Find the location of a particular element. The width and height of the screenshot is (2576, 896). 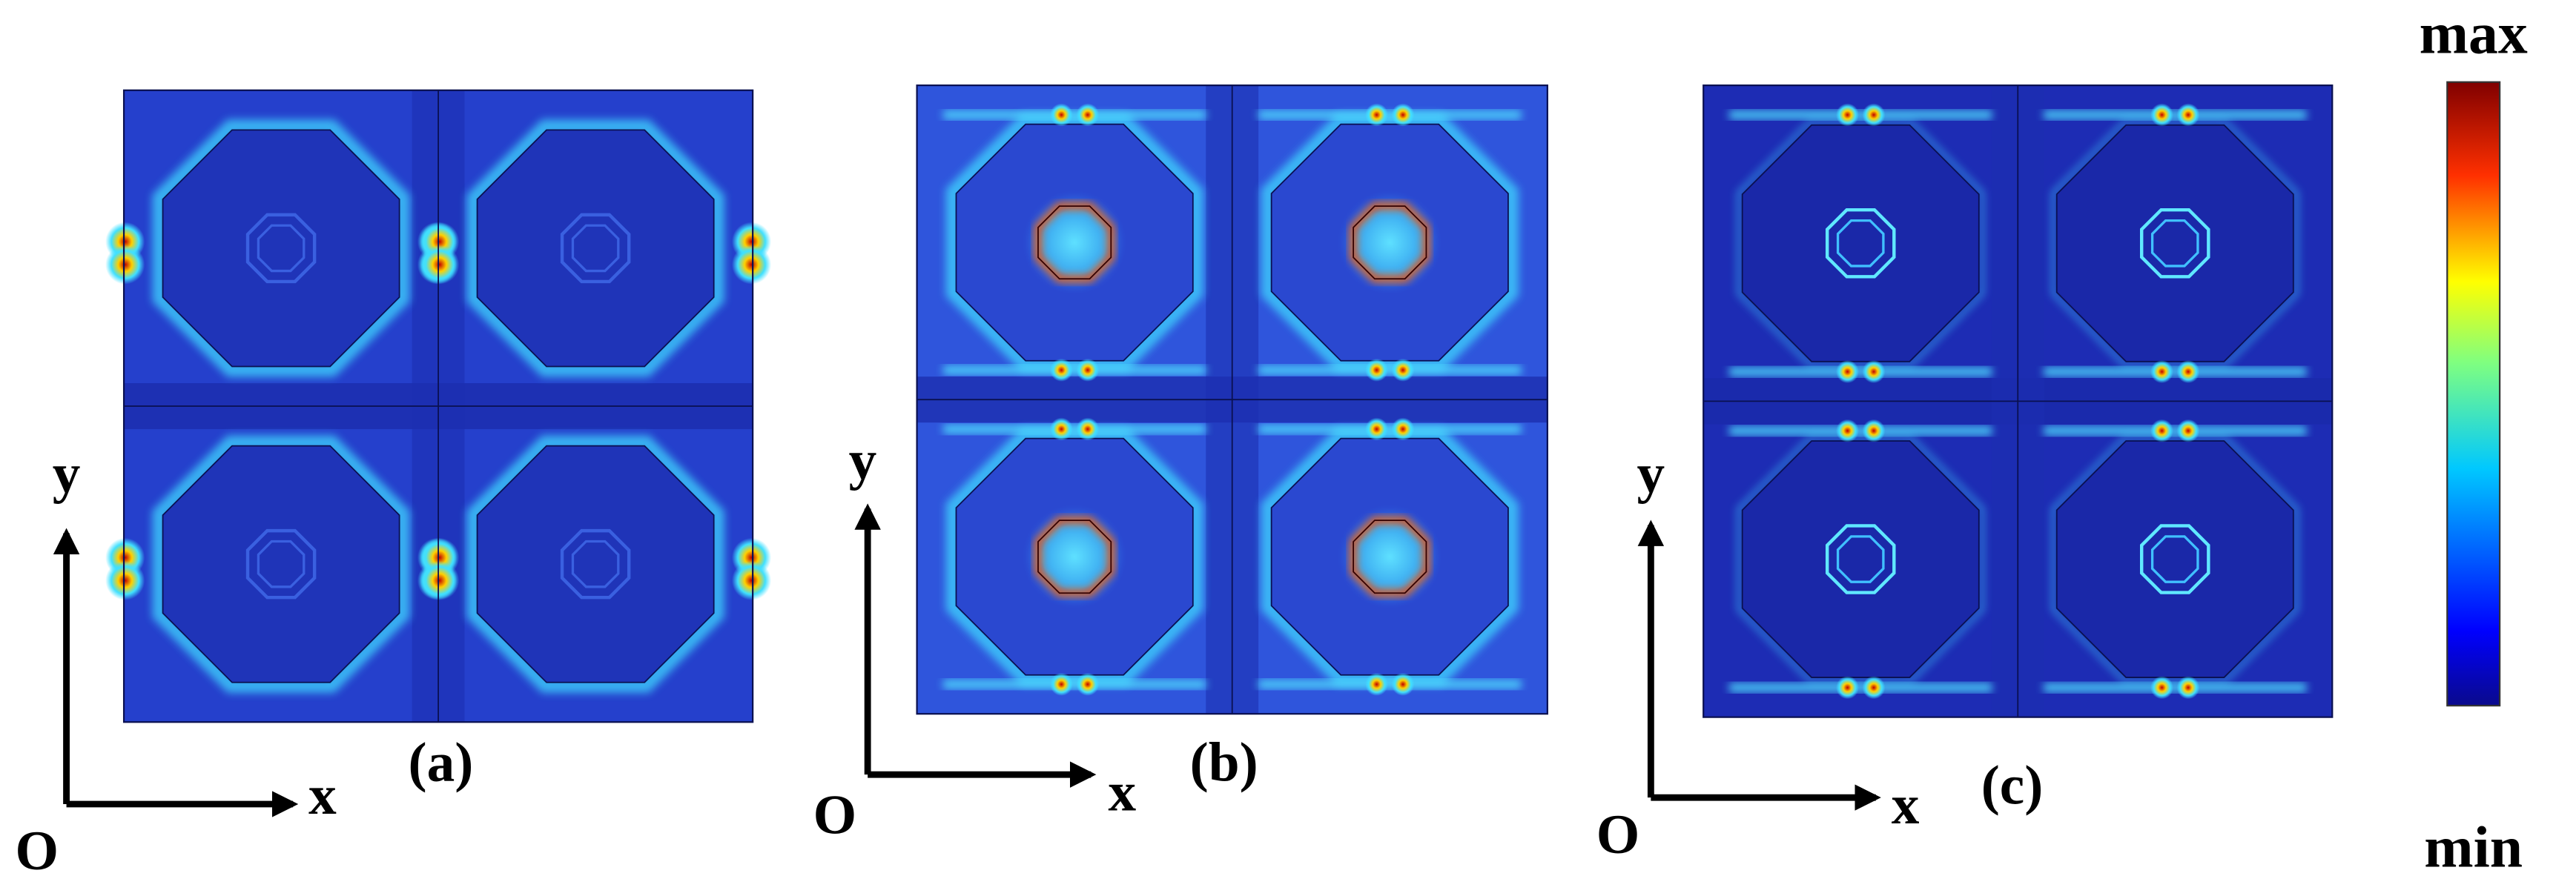

colorbar-min: min is located at coordinates (2473, 848).